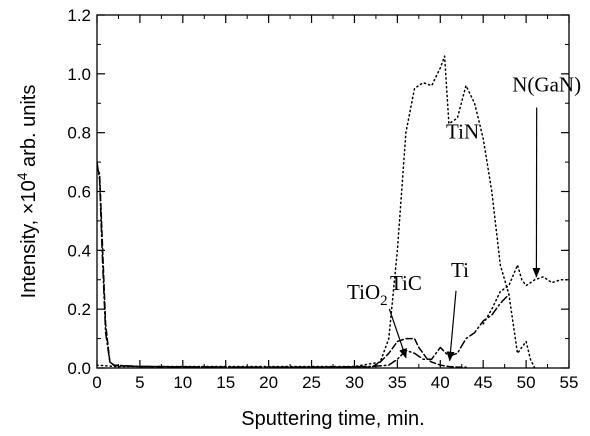 Image resolution: width=590 pixels, height=436 pixels. What do you see at coordinates (79, 250) in the screenshot?
I see `y-tick-label: 0.4` at bounding box center [79, 250].